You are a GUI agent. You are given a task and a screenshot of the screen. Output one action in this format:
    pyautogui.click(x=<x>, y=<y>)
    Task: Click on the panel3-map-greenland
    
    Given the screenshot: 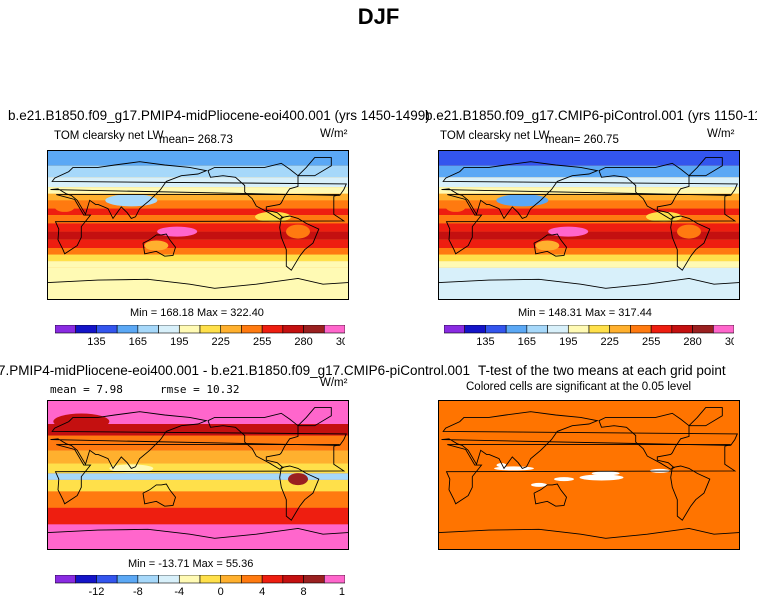 What is the action you would take?
    pyautogui.click(x=314, y=415)
    